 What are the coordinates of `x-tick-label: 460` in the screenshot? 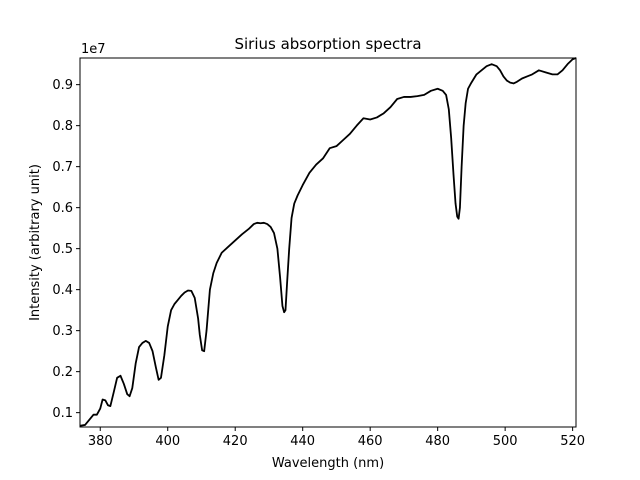 It's located at (370, 441).